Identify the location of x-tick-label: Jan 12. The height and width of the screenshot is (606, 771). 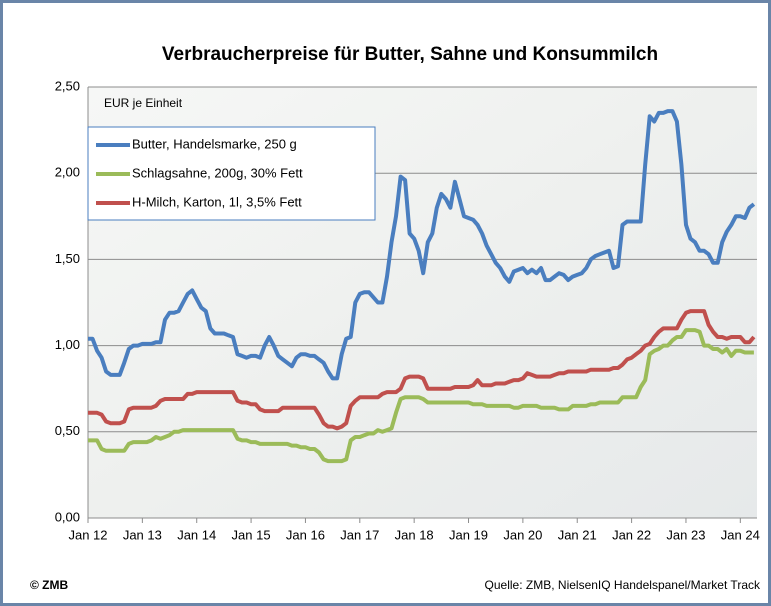
(87, 534).